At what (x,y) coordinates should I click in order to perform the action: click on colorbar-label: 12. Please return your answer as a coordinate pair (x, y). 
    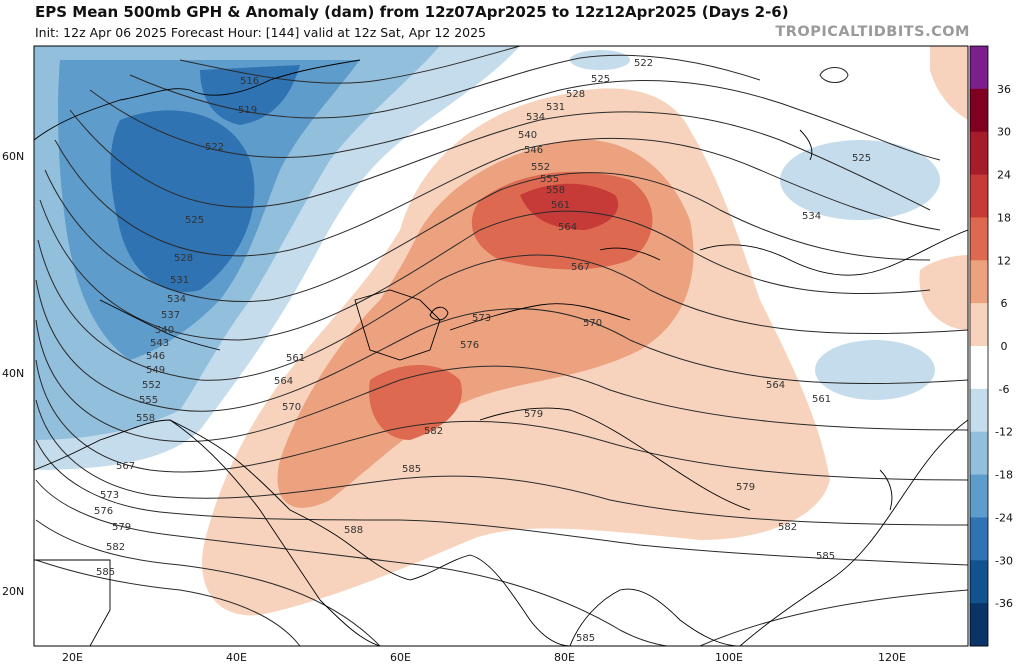
    Looking at the image, I should click on (1004, 260).